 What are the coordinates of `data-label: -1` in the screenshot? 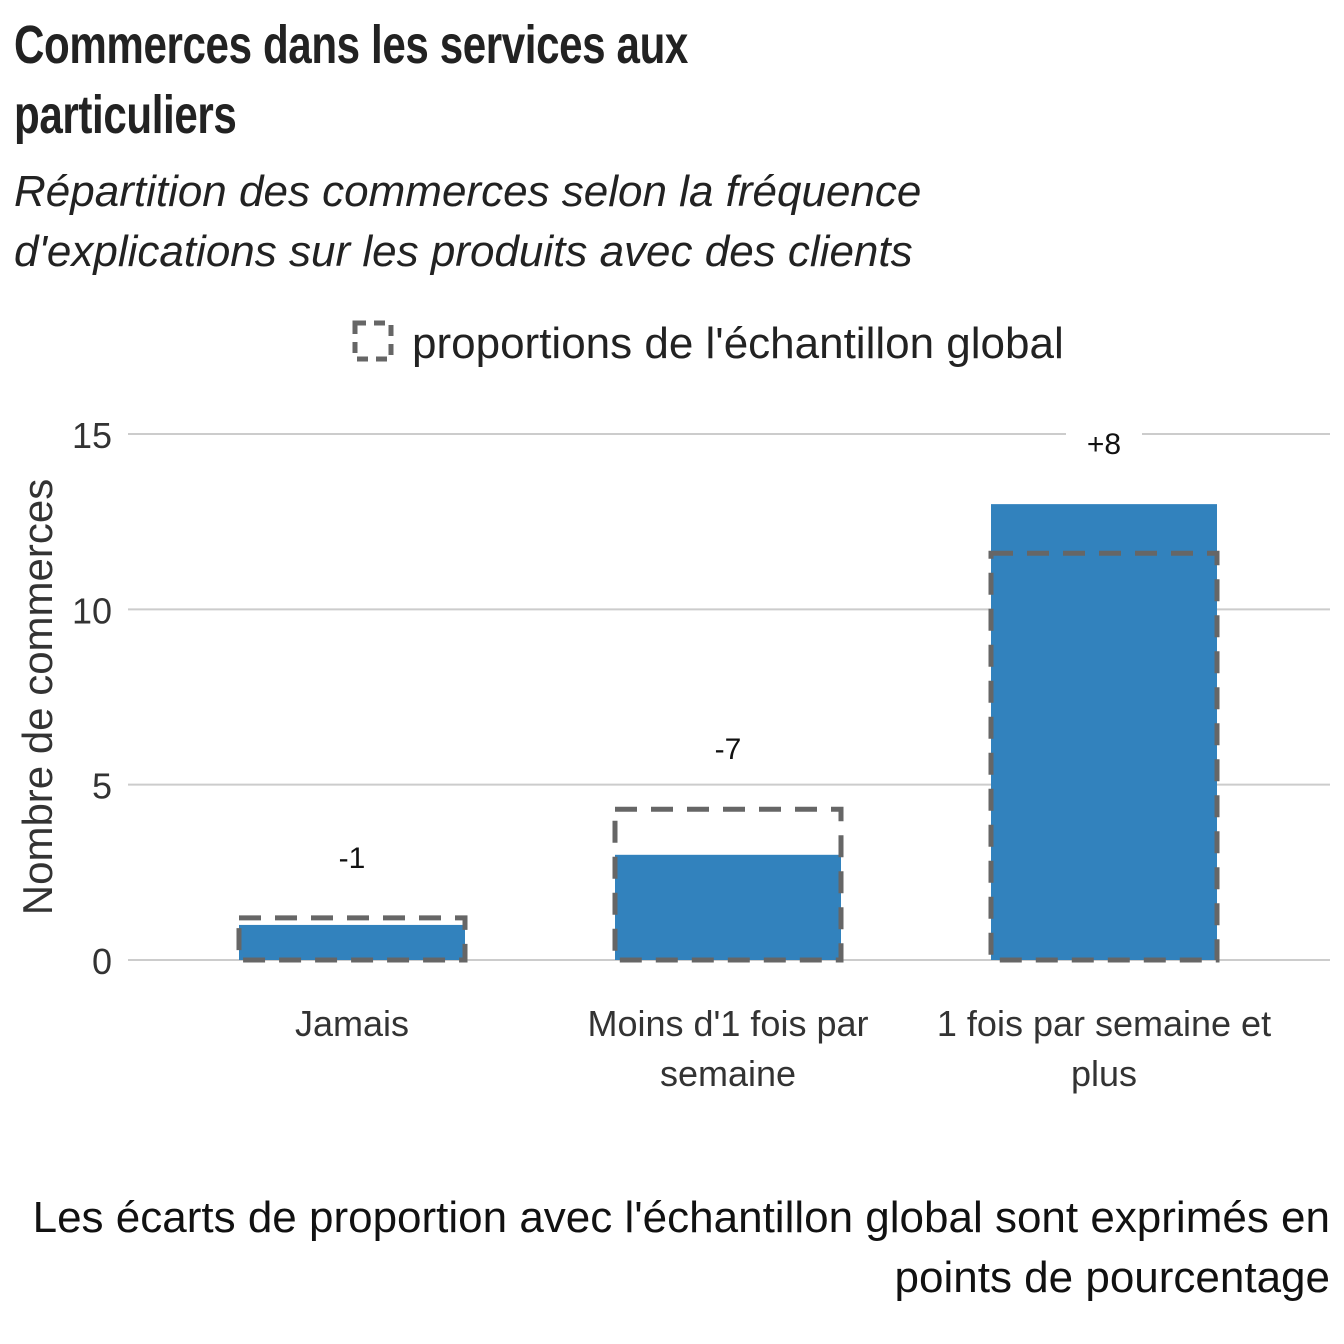 It's located at (352, 858).